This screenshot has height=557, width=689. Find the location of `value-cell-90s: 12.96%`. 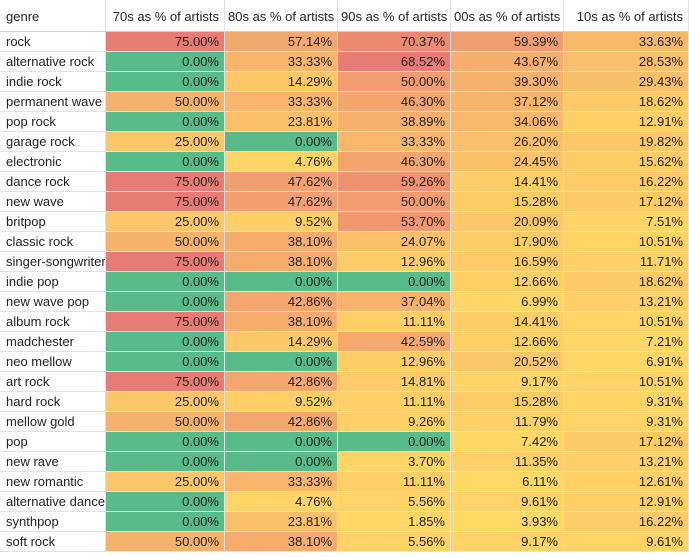

value-cell-90s: 12.96% is located at coordinates (394, 262).